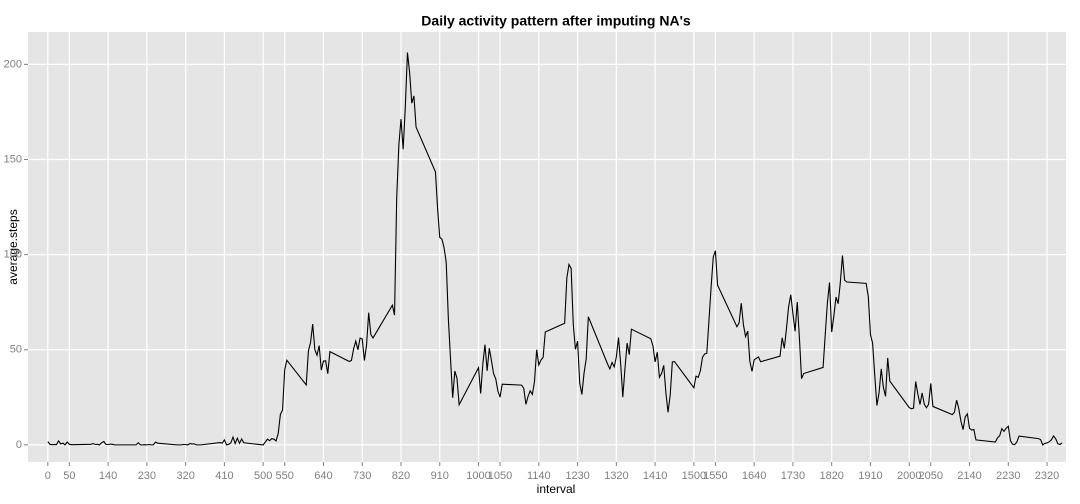 The height and width of the screenshot is (504, 1080). Describe the element at coordinates (263, 476) in the screenshot. I see `x-tick-label: 500` at that location.